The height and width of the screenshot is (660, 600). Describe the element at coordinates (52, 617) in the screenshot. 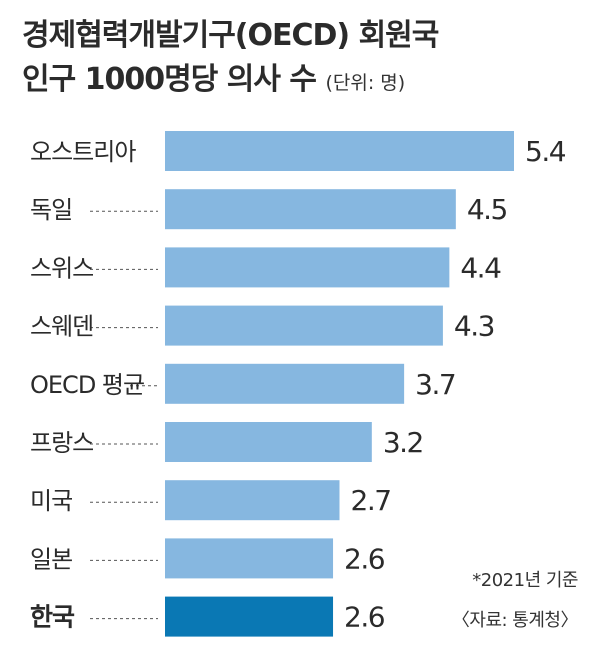

I see `category-label: 한국` at that location.